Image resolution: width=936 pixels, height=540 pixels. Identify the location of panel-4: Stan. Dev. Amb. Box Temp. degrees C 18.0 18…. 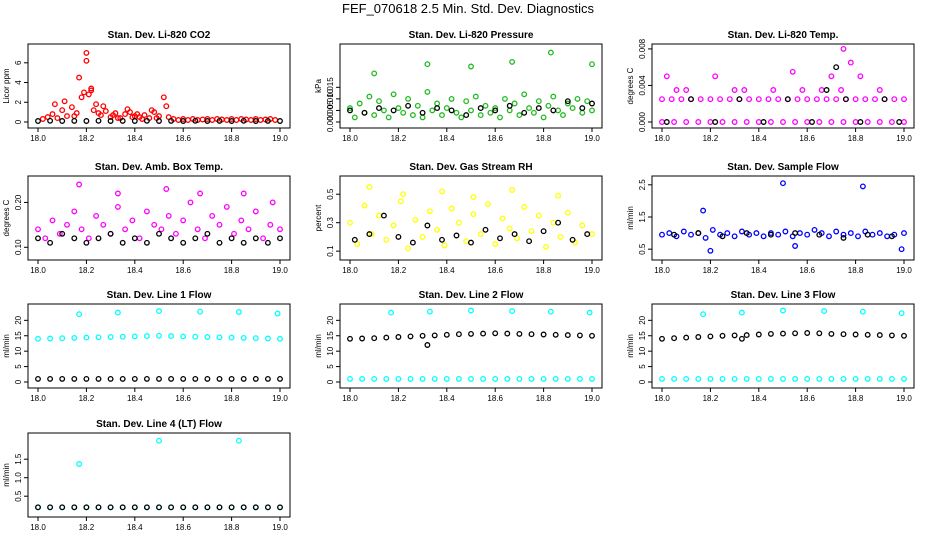
(146, 218).